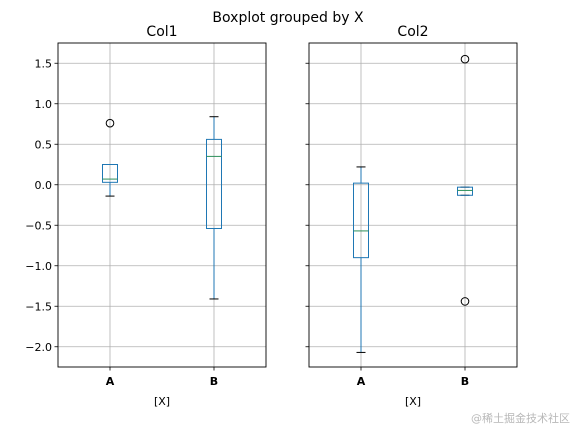 The width and height of the screenshot is (576, 432). What do you see at coordinates (44, 185) in the screenshot?
I see `y-tick-label: 0.0` at bounding box center [44, 185].